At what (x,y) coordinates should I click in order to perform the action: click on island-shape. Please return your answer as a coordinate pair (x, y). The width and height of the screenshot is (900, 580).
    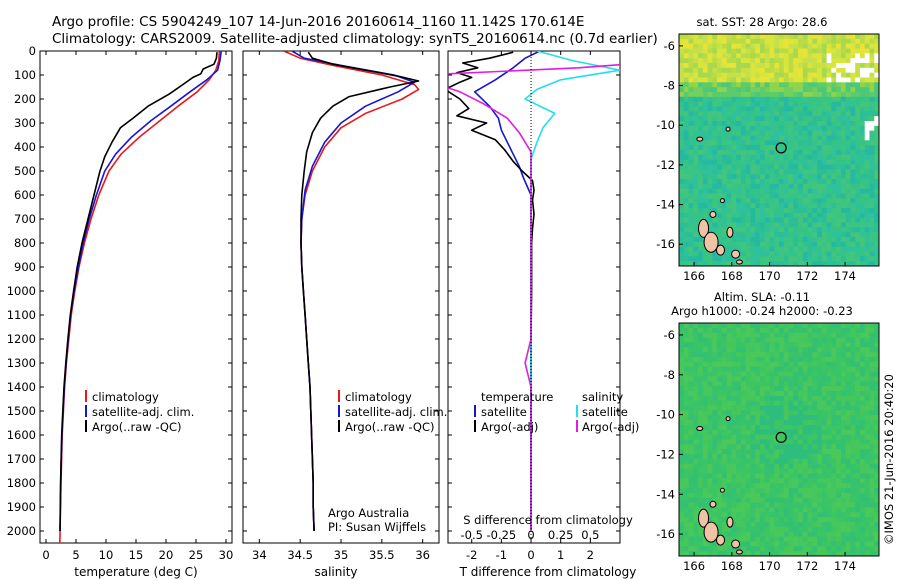
    Looking at the image, I should click on (722, 490).